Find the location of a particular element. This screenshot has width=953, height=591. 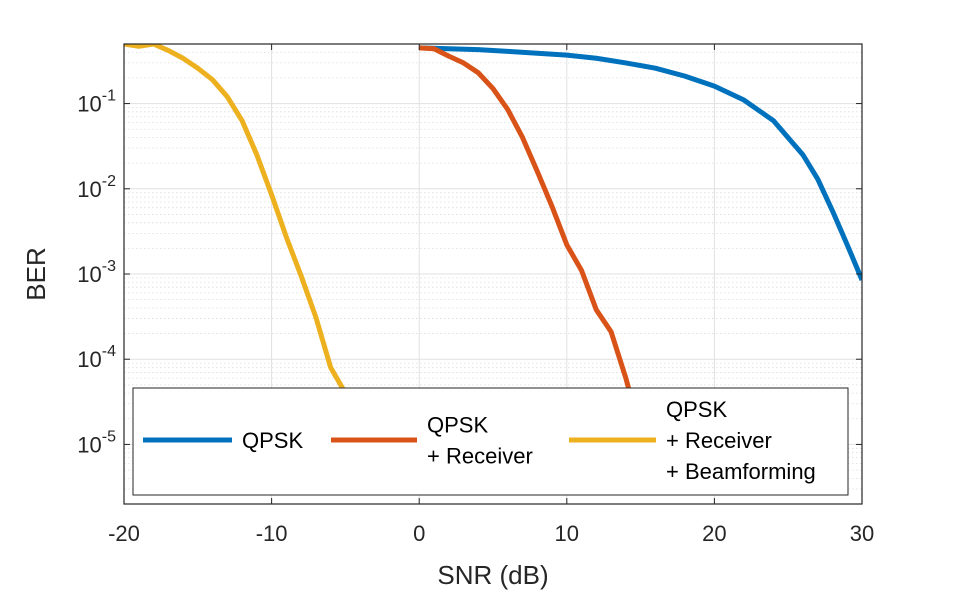

y-axis-label: BER is located at coordinates (36, 273).